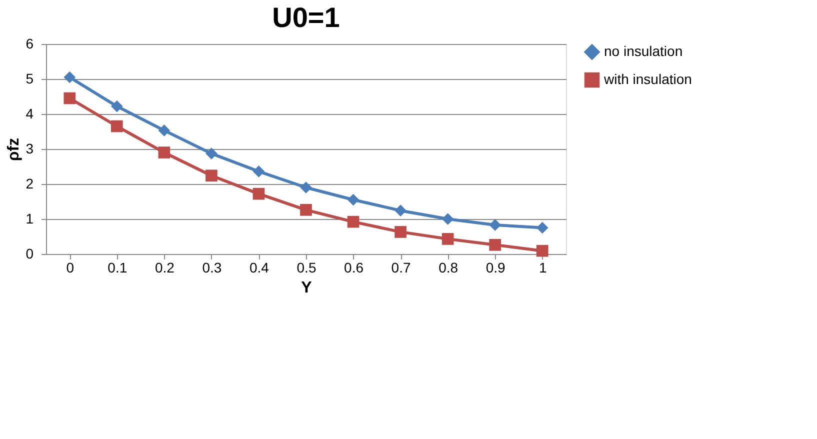 This screenshot has height=439, width=817. What do you see at coordinates (212, 268) in the screenshot?
I see `x-tick-label: 0.3` at bounding box center [212, 268].